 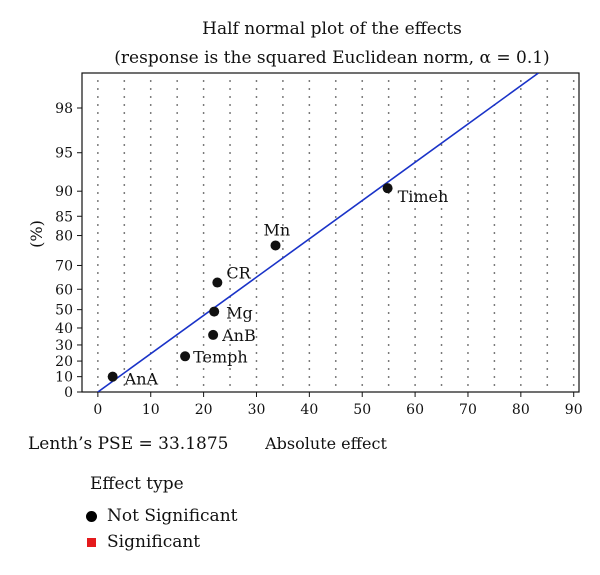 What do you see at coordinates (172, 516) in the screenshot?
I see `legend-label-not-significant: Not Significant` at bounding box center [172, 516].